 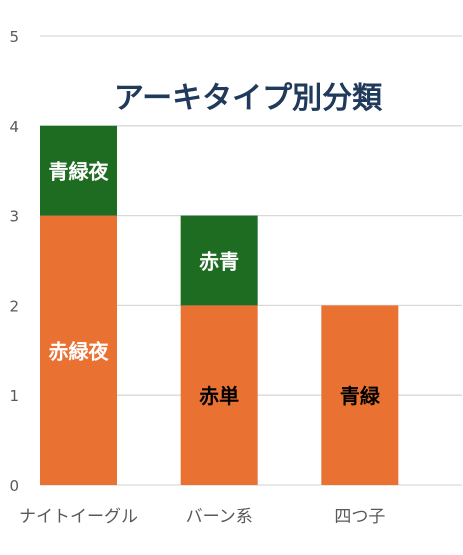 What do you see at coordinates (219, 517) in the screenshot?
I see `x-category-label: バーン系` at bounding box center [219, 517].